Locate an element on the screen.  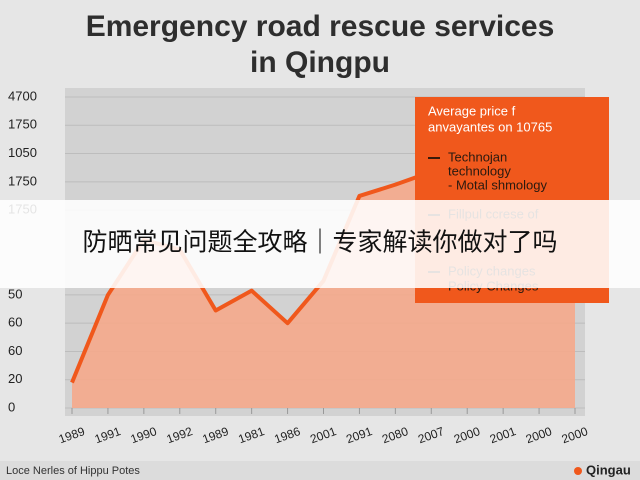
footer is located at coordinates (320, 470).